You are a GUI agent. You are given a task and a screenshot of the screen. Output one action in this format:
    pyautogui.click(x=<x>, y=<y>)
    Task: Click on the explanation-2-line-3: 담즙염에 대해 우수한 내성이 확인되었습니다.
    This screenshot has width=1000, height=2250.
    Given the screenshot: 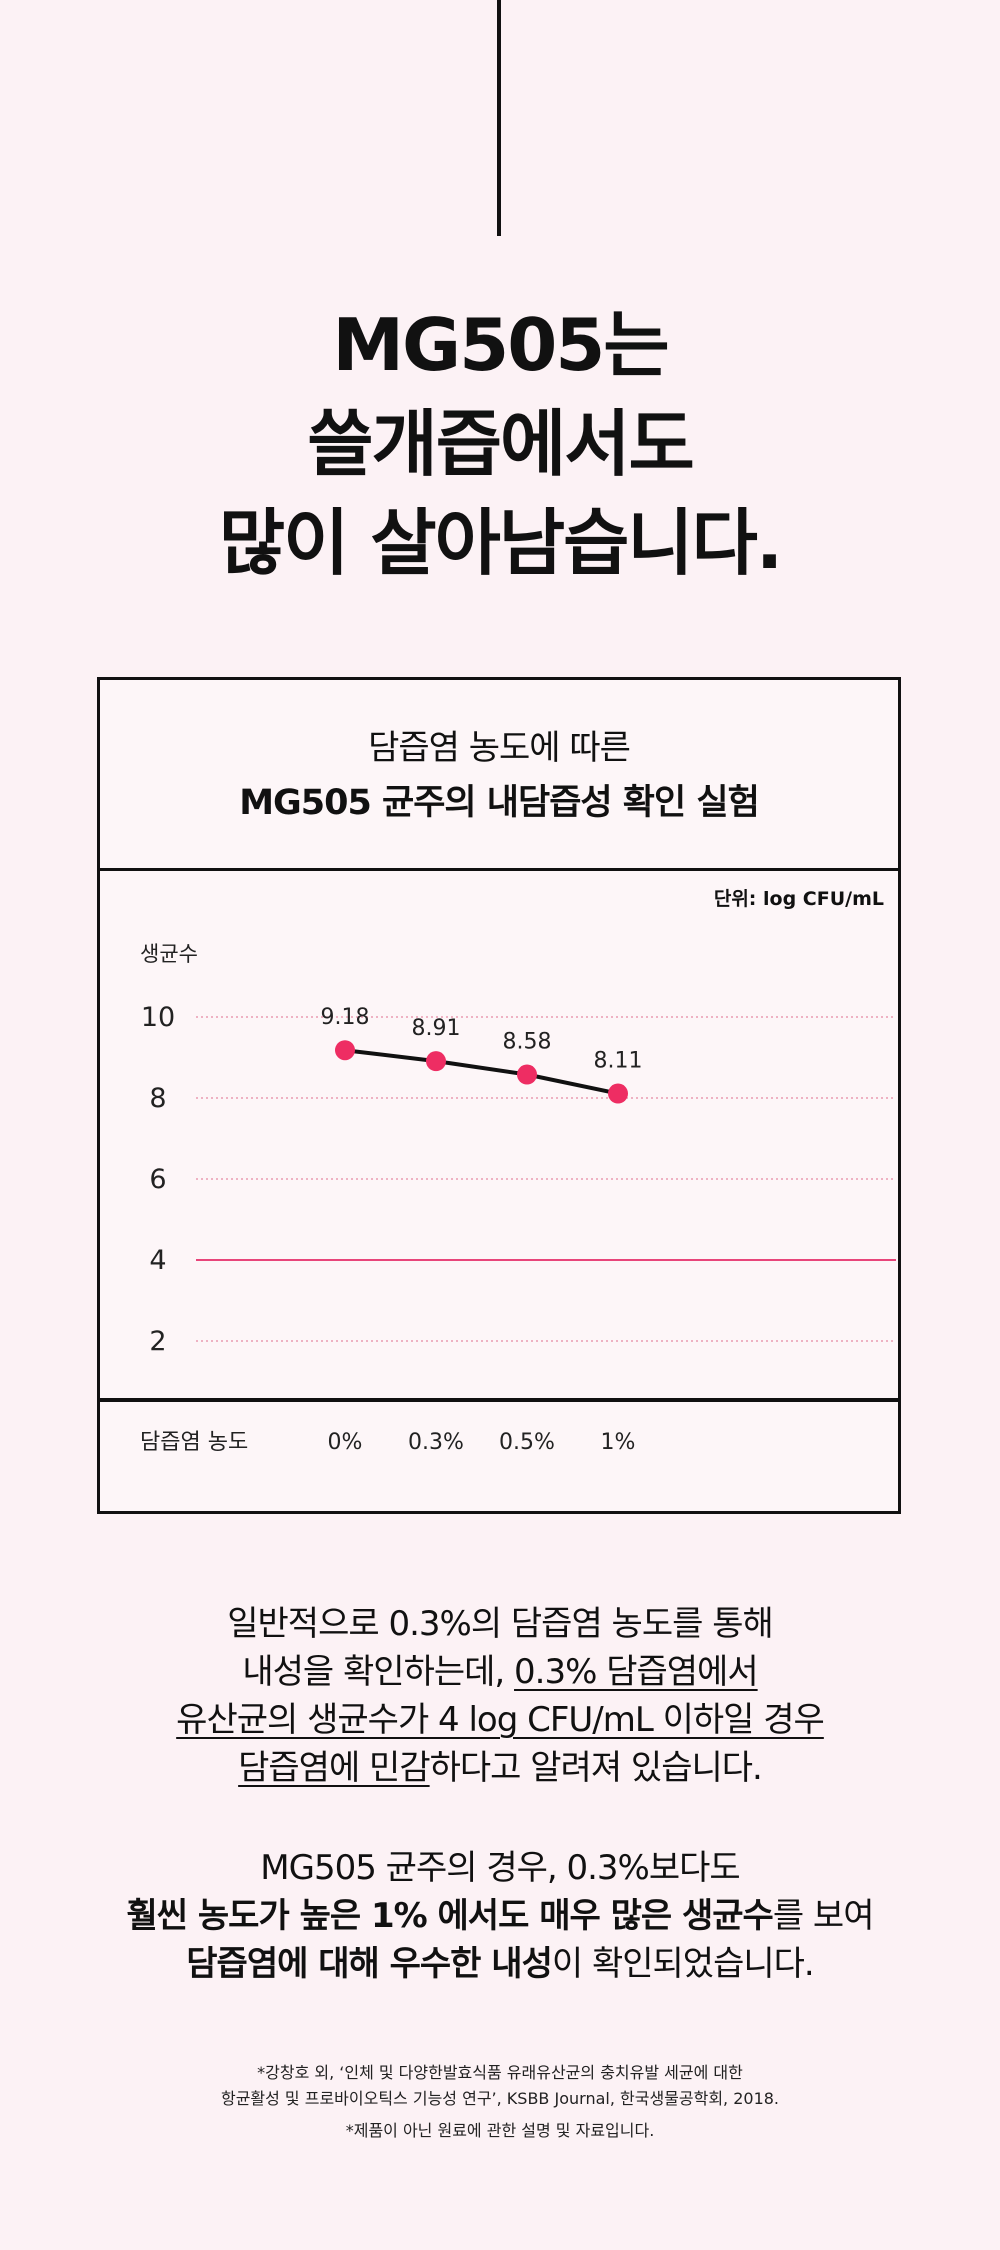 What is the action you would take?
    pyautogui.click(x=500, y=1964)
    